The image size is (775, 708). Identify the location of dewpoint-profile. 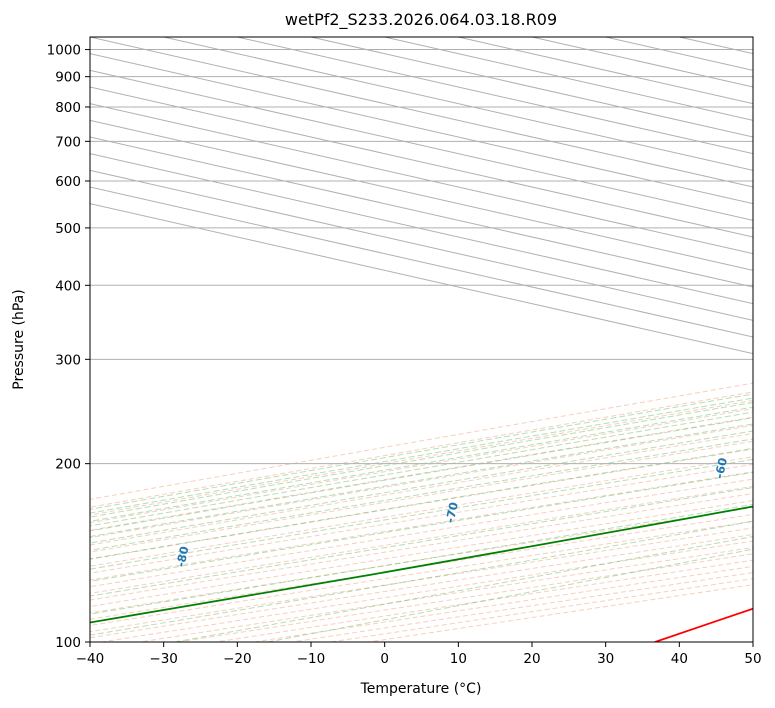
(421, 564).